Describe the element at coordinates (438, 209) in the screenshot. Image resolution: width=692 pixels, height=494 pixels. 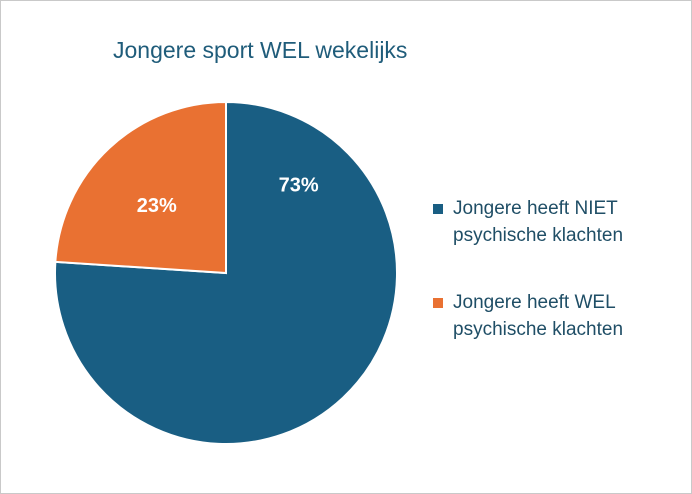
I see `legend-swatch-niet` at that location.